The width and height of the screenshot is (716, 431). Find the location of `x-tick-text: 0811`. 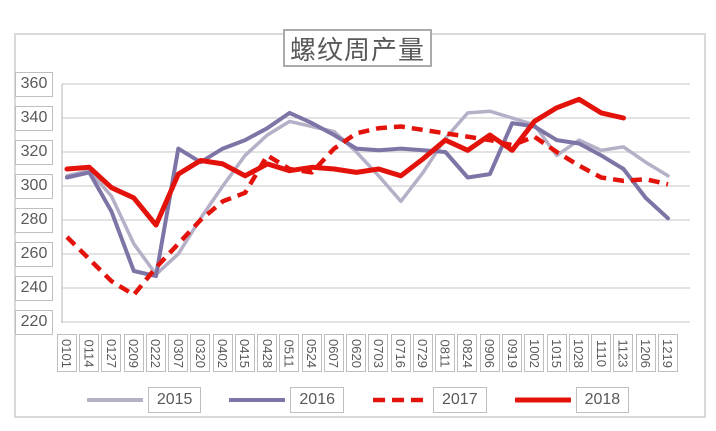

x-tick-text: 0811 is located at coordinates (445, 353).